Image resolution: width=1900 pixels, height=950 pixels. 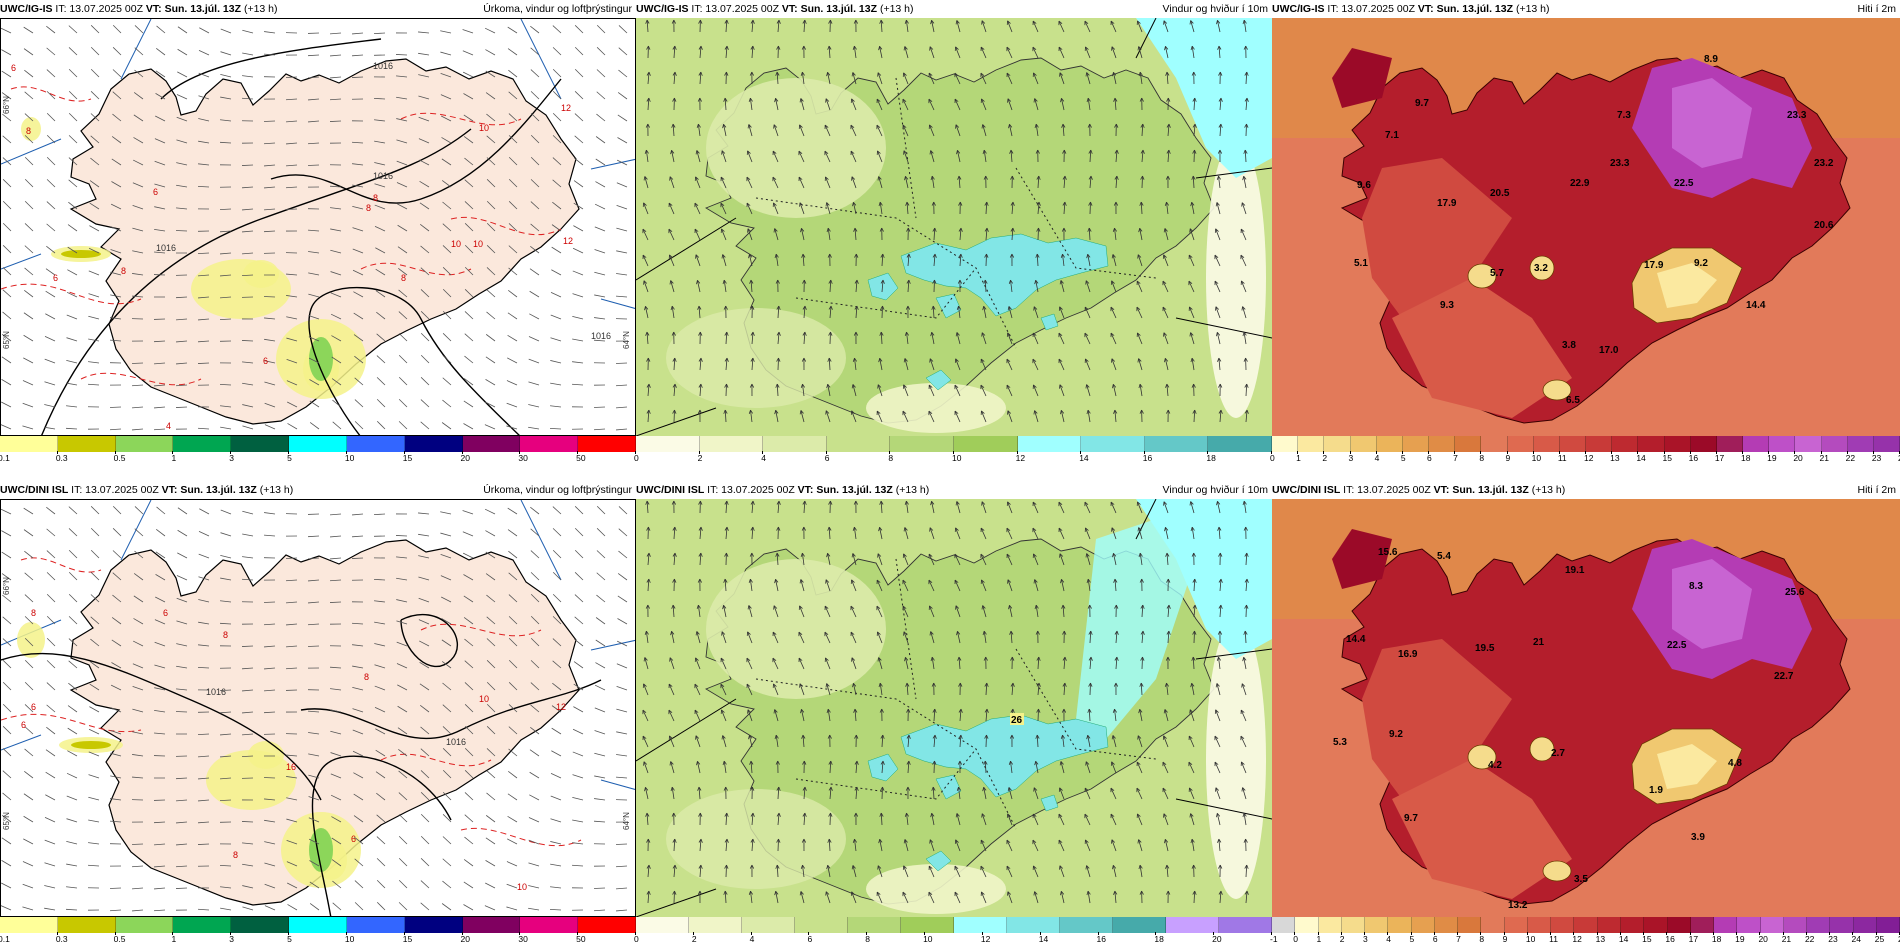 What do you see at coordinates (478, 244) in the screenshot?
I see `precip-contour-label: 10` at bounding box center [478, 244].